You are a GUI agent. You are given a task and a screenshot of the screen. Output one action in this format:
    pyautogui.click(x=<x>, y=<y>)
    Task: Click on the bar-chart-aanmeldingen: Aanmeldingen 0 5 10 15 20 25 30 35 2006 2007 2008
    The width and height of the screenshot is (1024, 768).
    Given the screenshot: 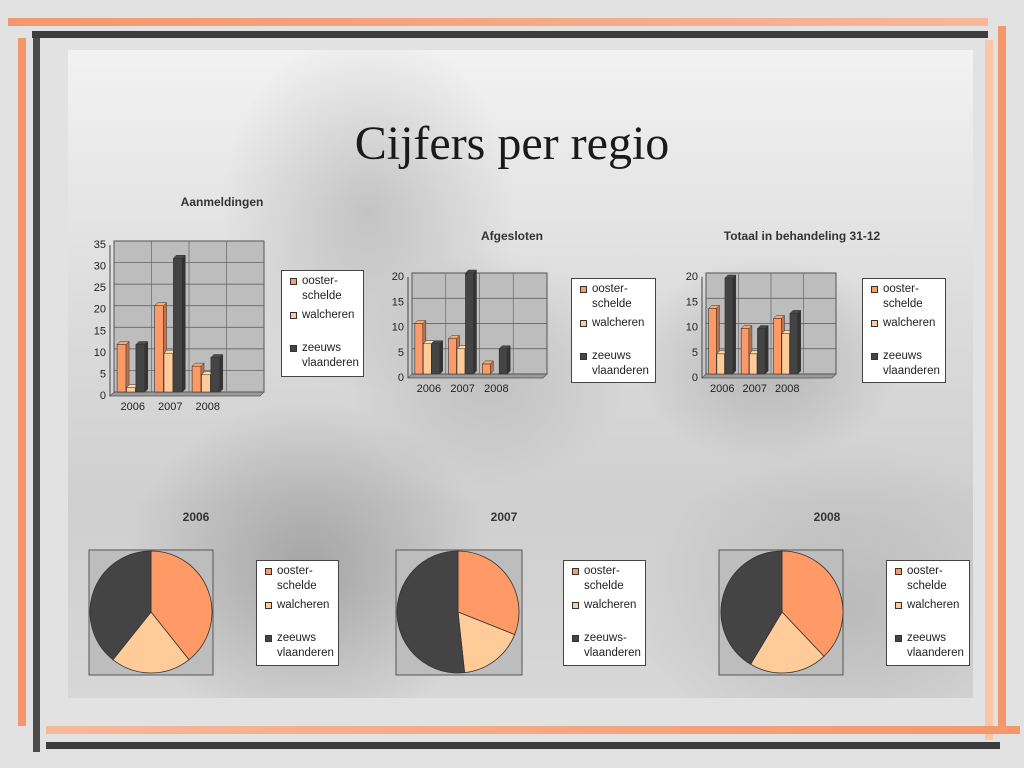 What is the action you would take?
    pyautogui.click(x=179, y=304)
    